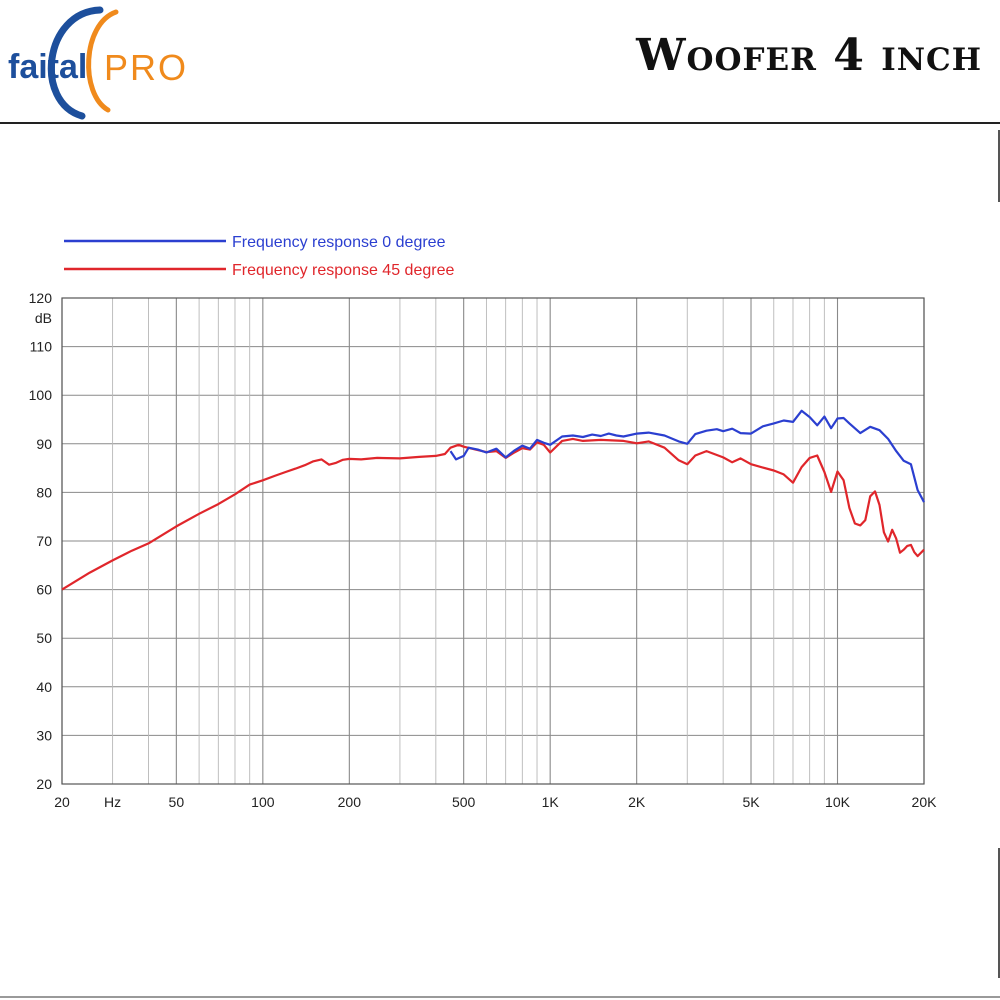  I want to click on series-line-0-degree, so click(687, 456).